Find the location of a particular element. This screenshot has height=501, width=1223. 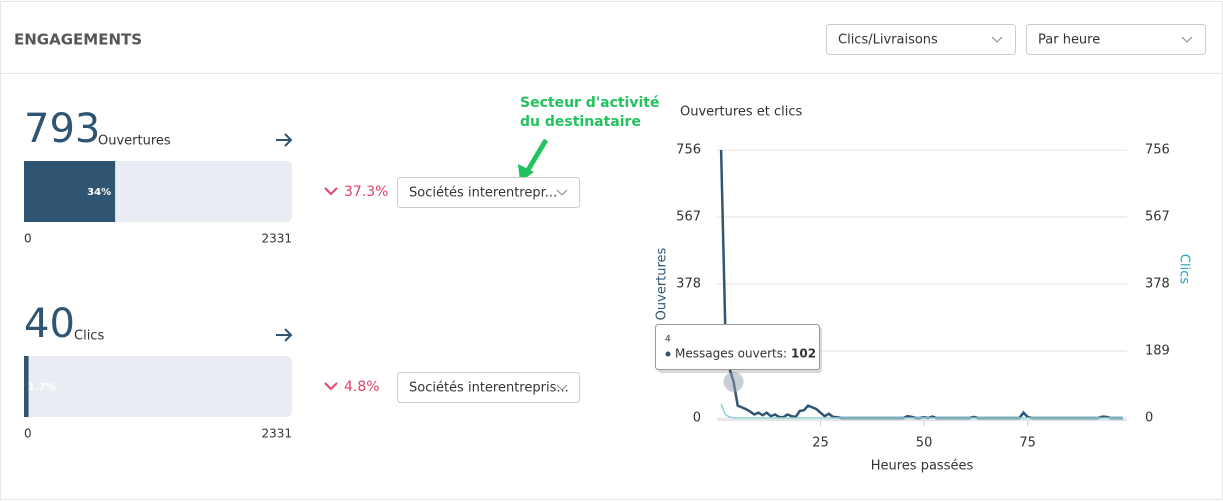

x-tick-label: 25 is located at coordinates (820, 443).